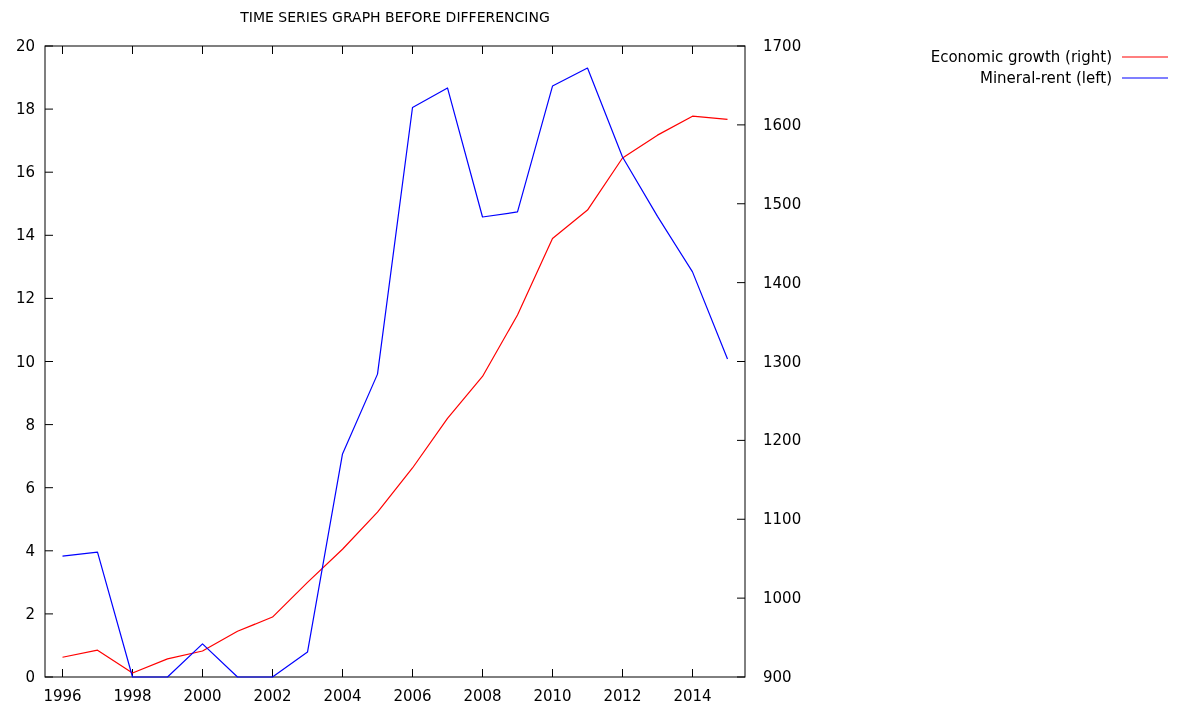 Image resolution: width=1180 pixels, height=708 pixels. What do you see at coordinates (30, 613) in the screenshot?
I see `y-tick-label: 2` at bounding box center [30, 613].